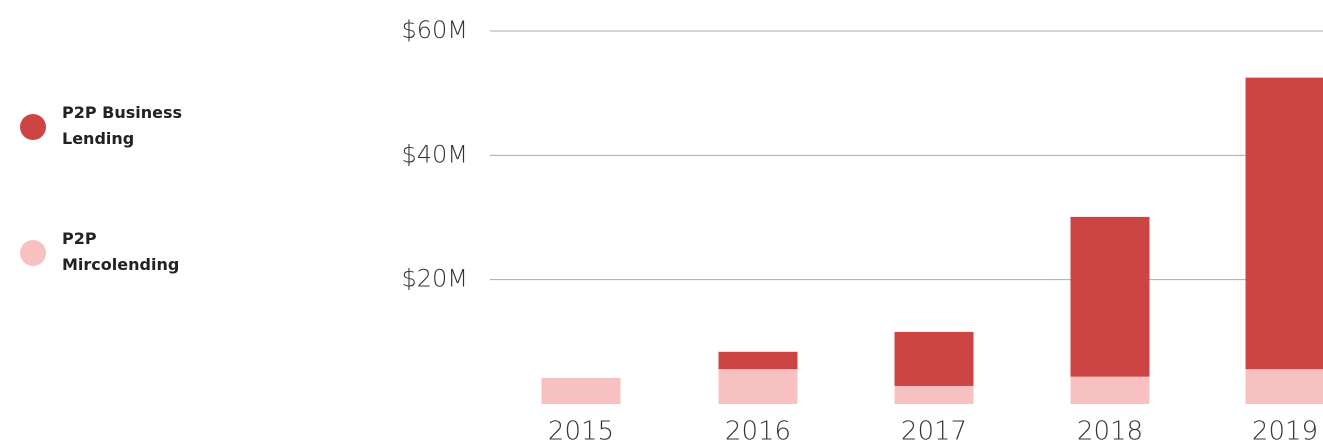 This screenshot has width=1323, height=448. What do you see at coordinates (934, 432) in the screenshot?
I see `x-tick-label: 2017` at bounding box center [934, 432].